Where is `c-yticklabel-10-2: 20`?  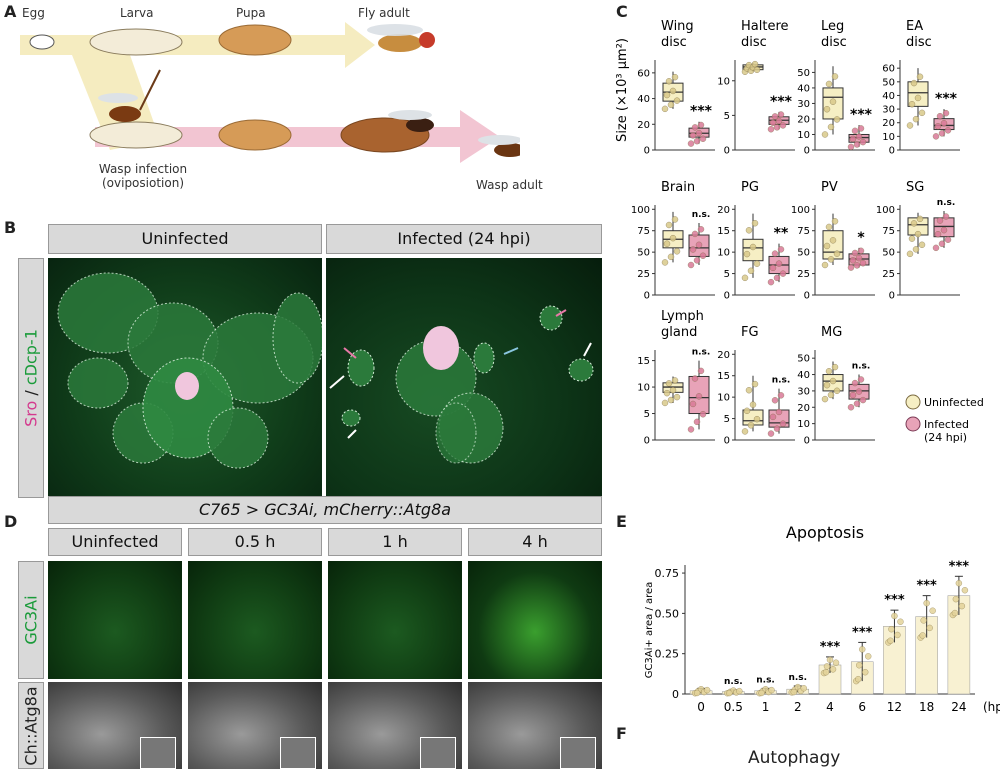 c-yticklabel-10-2: 20 is located at coordinates (803, 408).